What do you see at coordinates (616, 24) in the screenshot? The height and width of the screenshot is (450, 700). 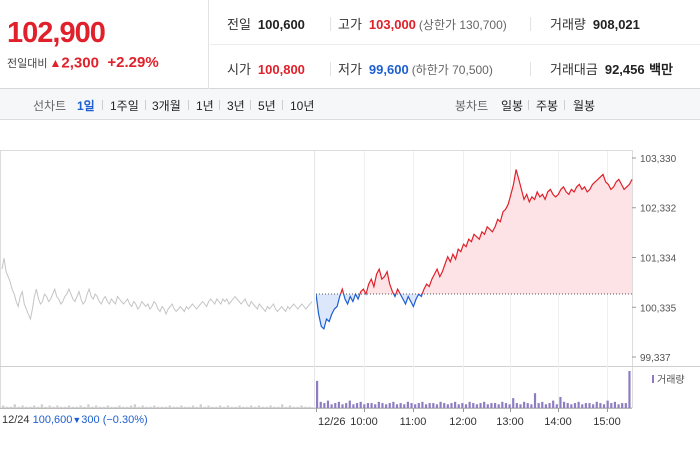 I see `stat-value: 908,021` at bounding box center [616, 24].